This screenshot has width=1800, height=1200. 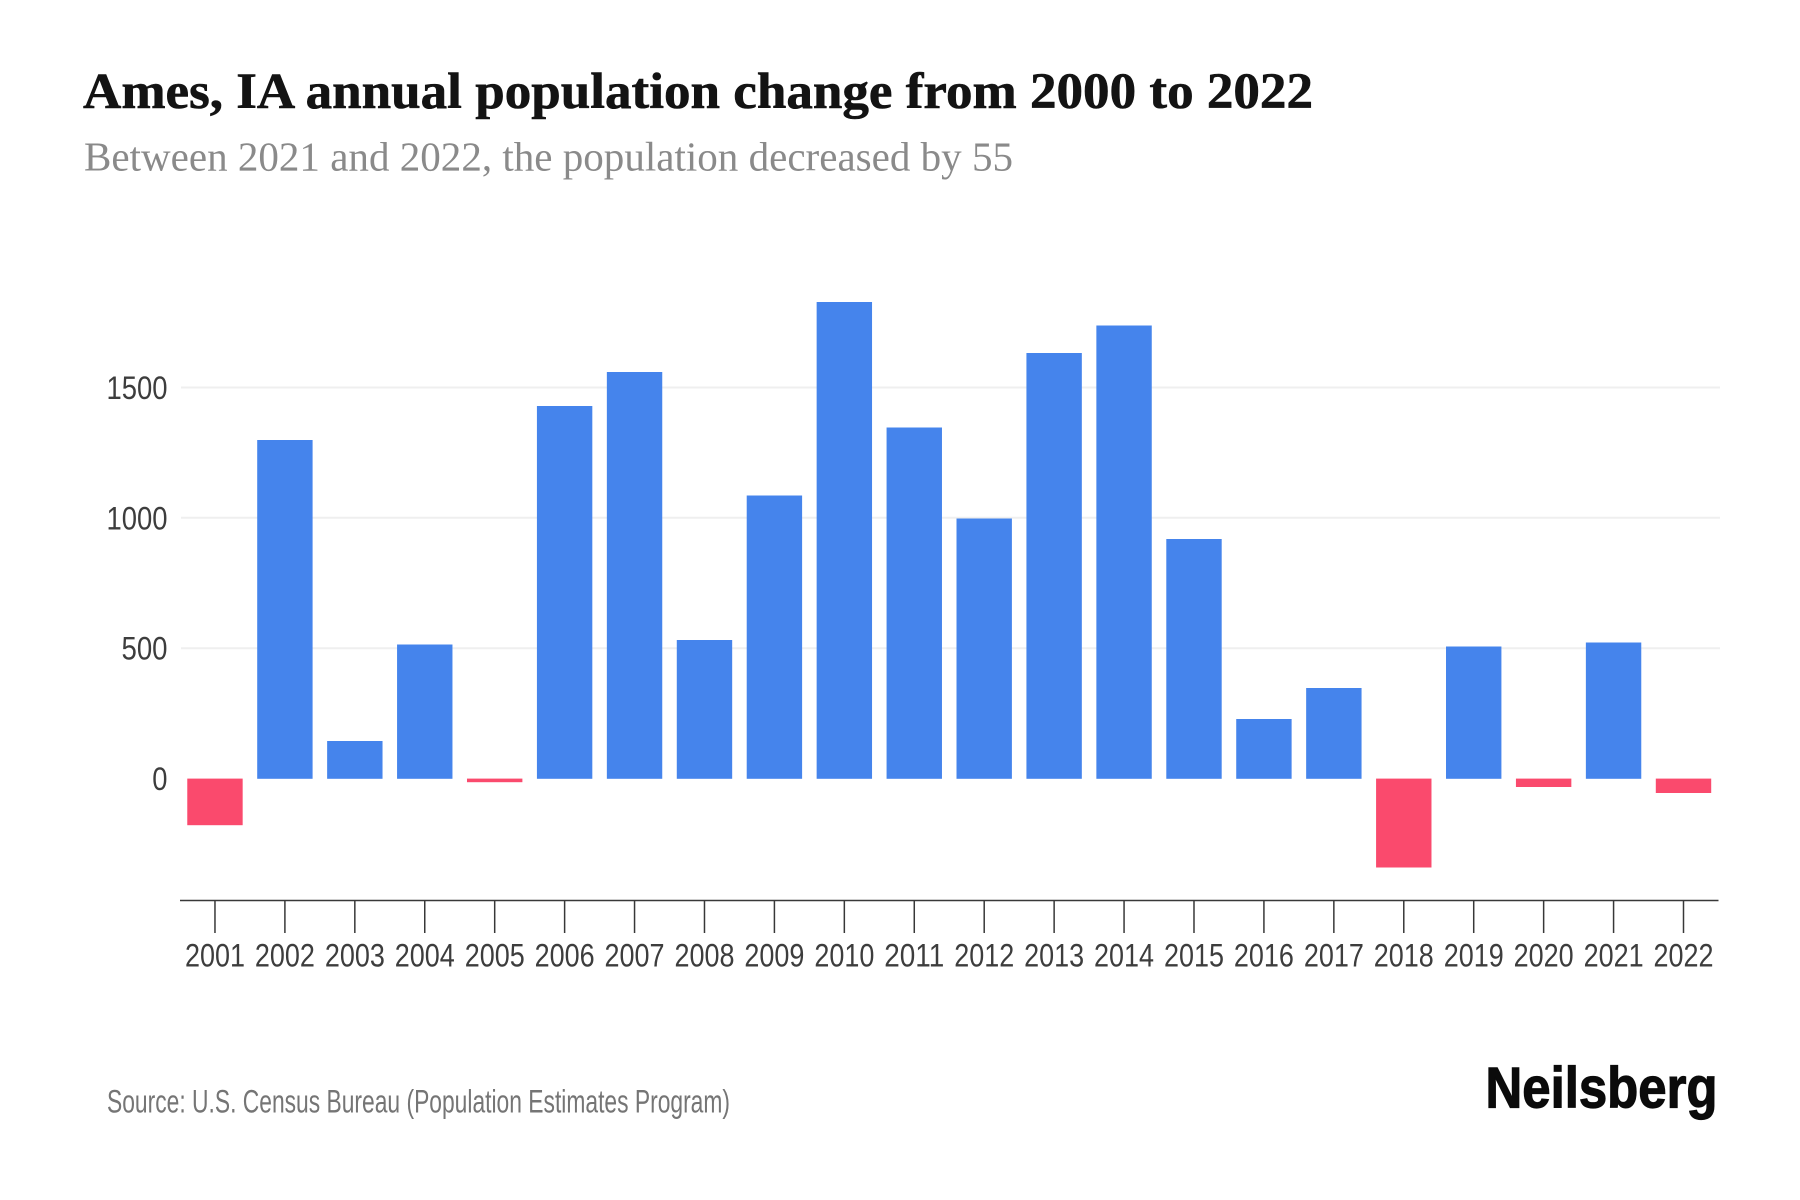 What do you see at coordinates (774, 956) in the screenshot?
I see `svg-text: 2009` at bounding box center [774, 956].